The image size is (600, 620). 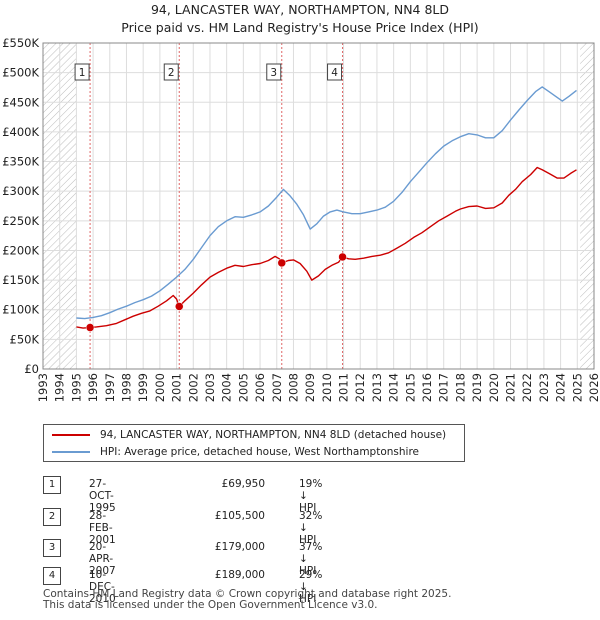 What do you see at coordinates (311, 496) in the screenshot?
I see `sale-hpi-diff: 19% ↓ HPI` at bounding box center [311, 496].